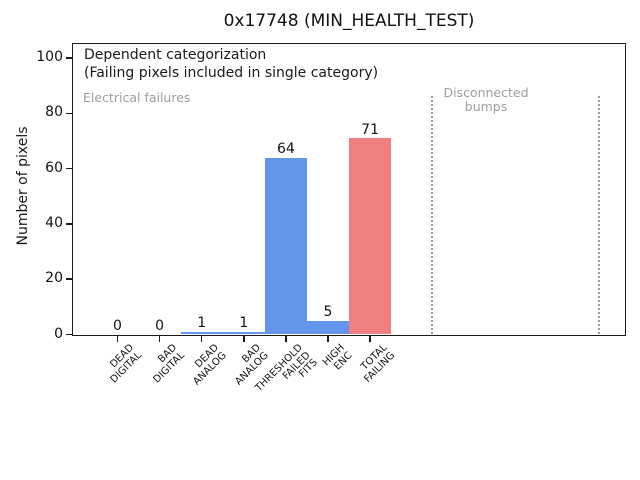 This screenshot has width=640, height=480. I want to click on annotation-disconnected-line2: bumps, so click(486, 106).